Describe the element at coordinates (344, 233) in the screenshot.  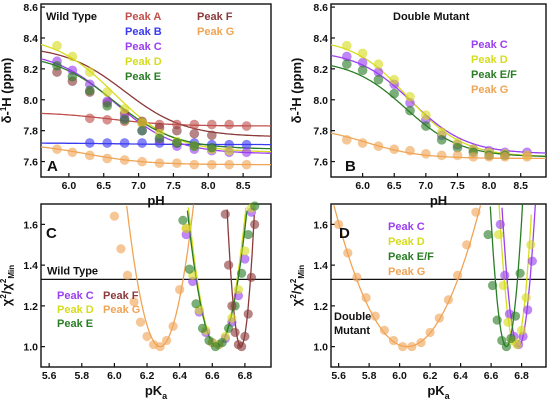
I see `panel-letter: D` at that location.